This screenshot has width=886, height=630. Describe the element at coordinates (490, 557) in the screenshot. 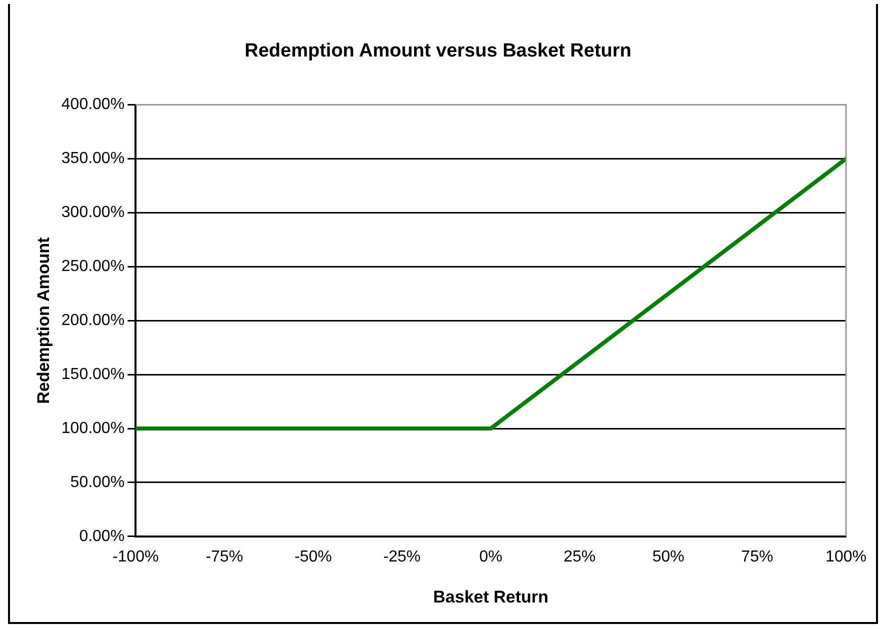

I see `x-tick-label: 0%` at that location.